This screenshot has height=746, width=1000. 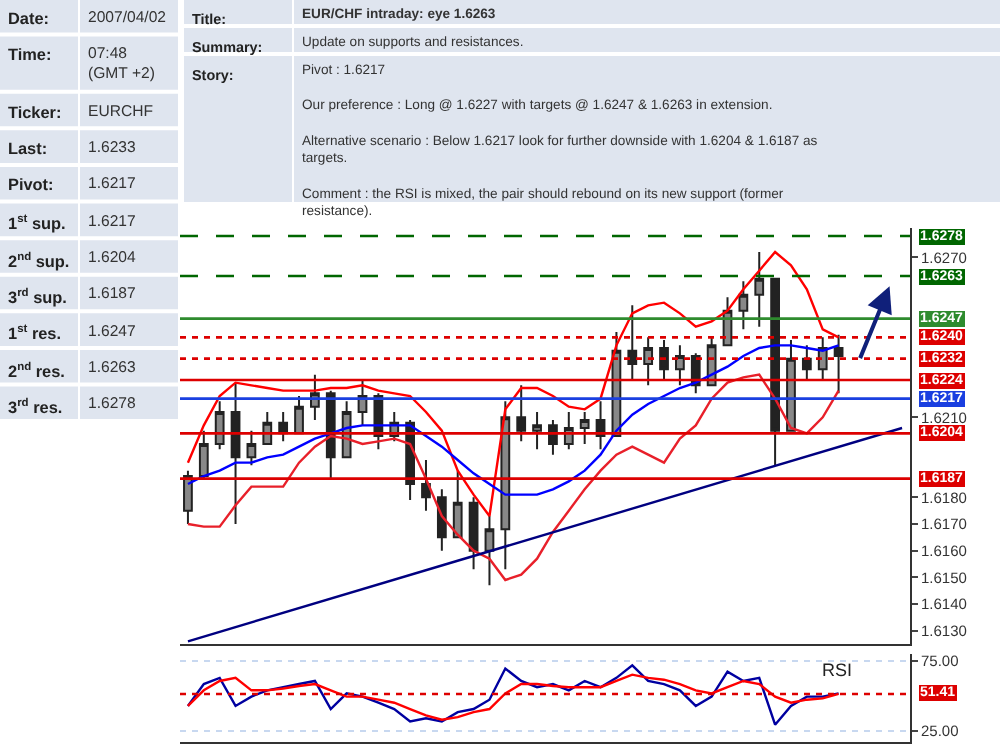 I want to click on text: 1$^{st}$ sup., so click(x=37, y=223).